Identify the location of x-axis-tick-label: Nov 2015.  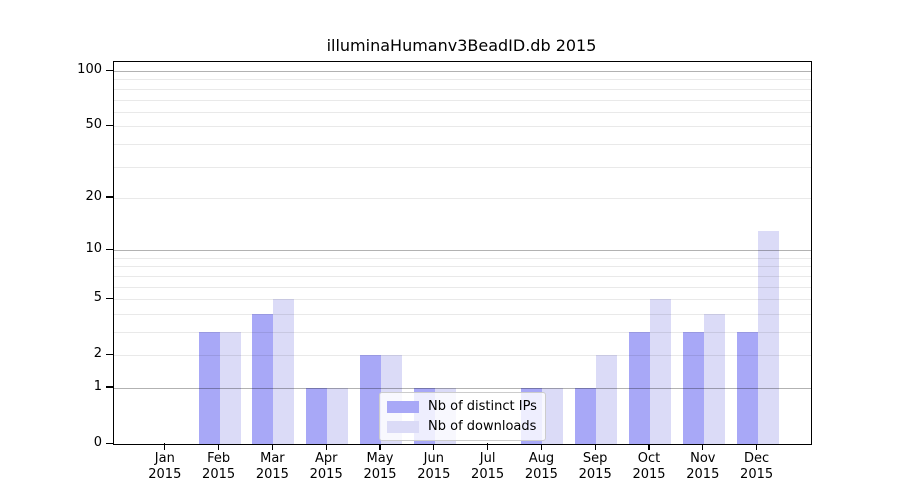
(703, 467).